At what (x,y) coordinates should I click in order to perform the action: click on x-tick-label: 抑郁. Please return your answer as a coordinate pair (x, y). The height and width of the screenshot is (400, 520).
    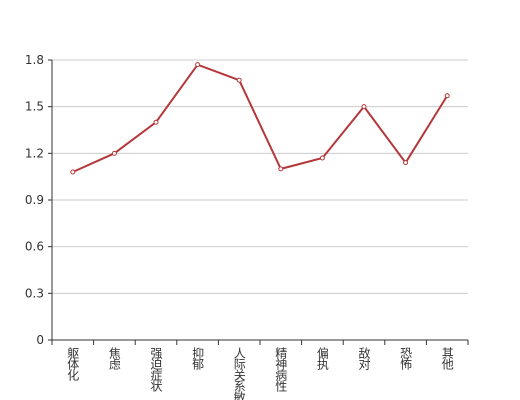
    Looking at the image, I should click on (198, 358).